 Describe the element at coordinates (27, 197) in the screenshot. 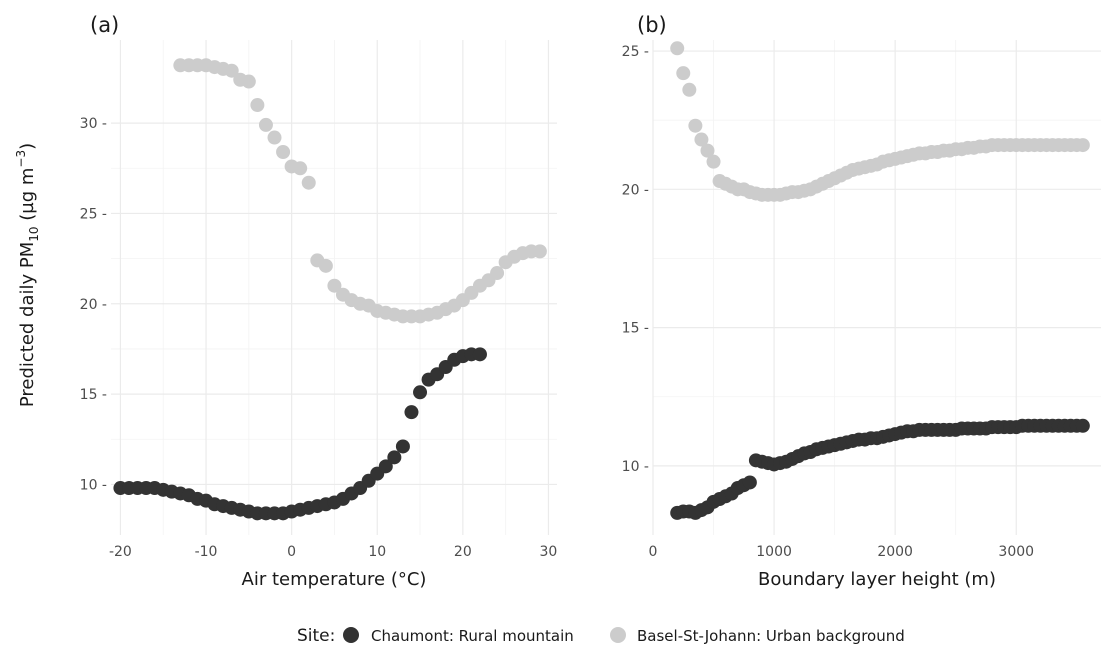

I see `y-axis-title-unit-pre: (µg m` at that location.